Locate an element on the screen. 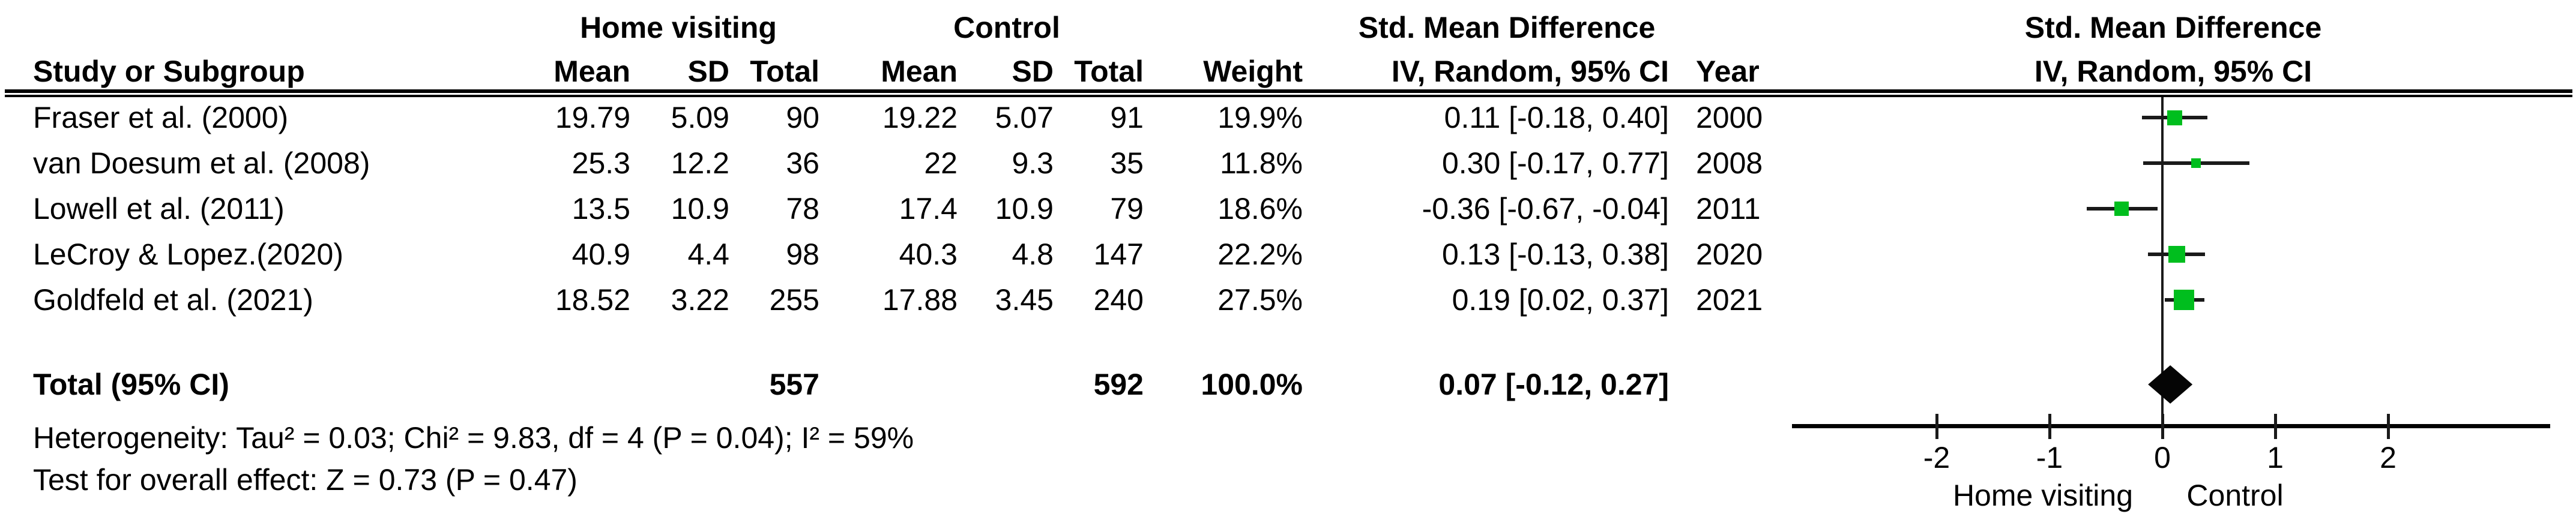  weight-value: 22.2% is located at coordinates (1260, 255).